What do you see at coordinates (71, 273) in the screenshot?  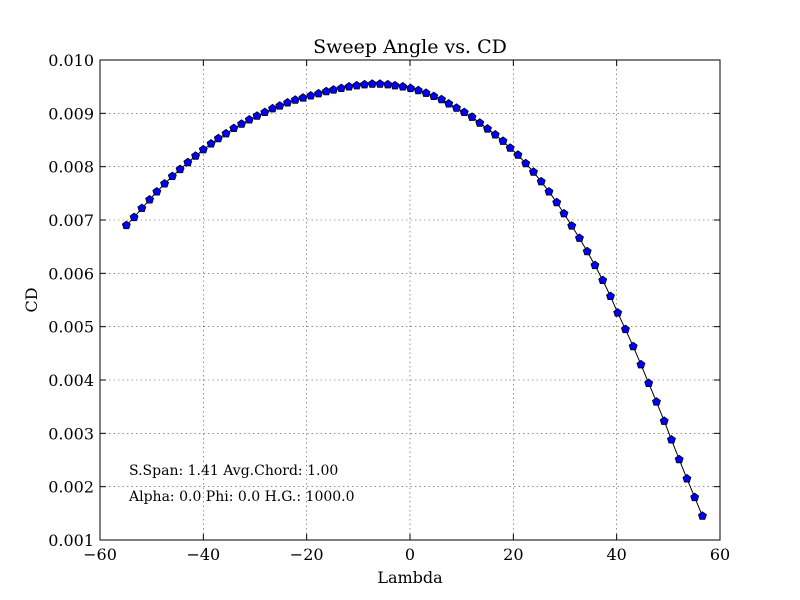 I see `y-tick-label: 0.006` at bounding box center [71, 273].